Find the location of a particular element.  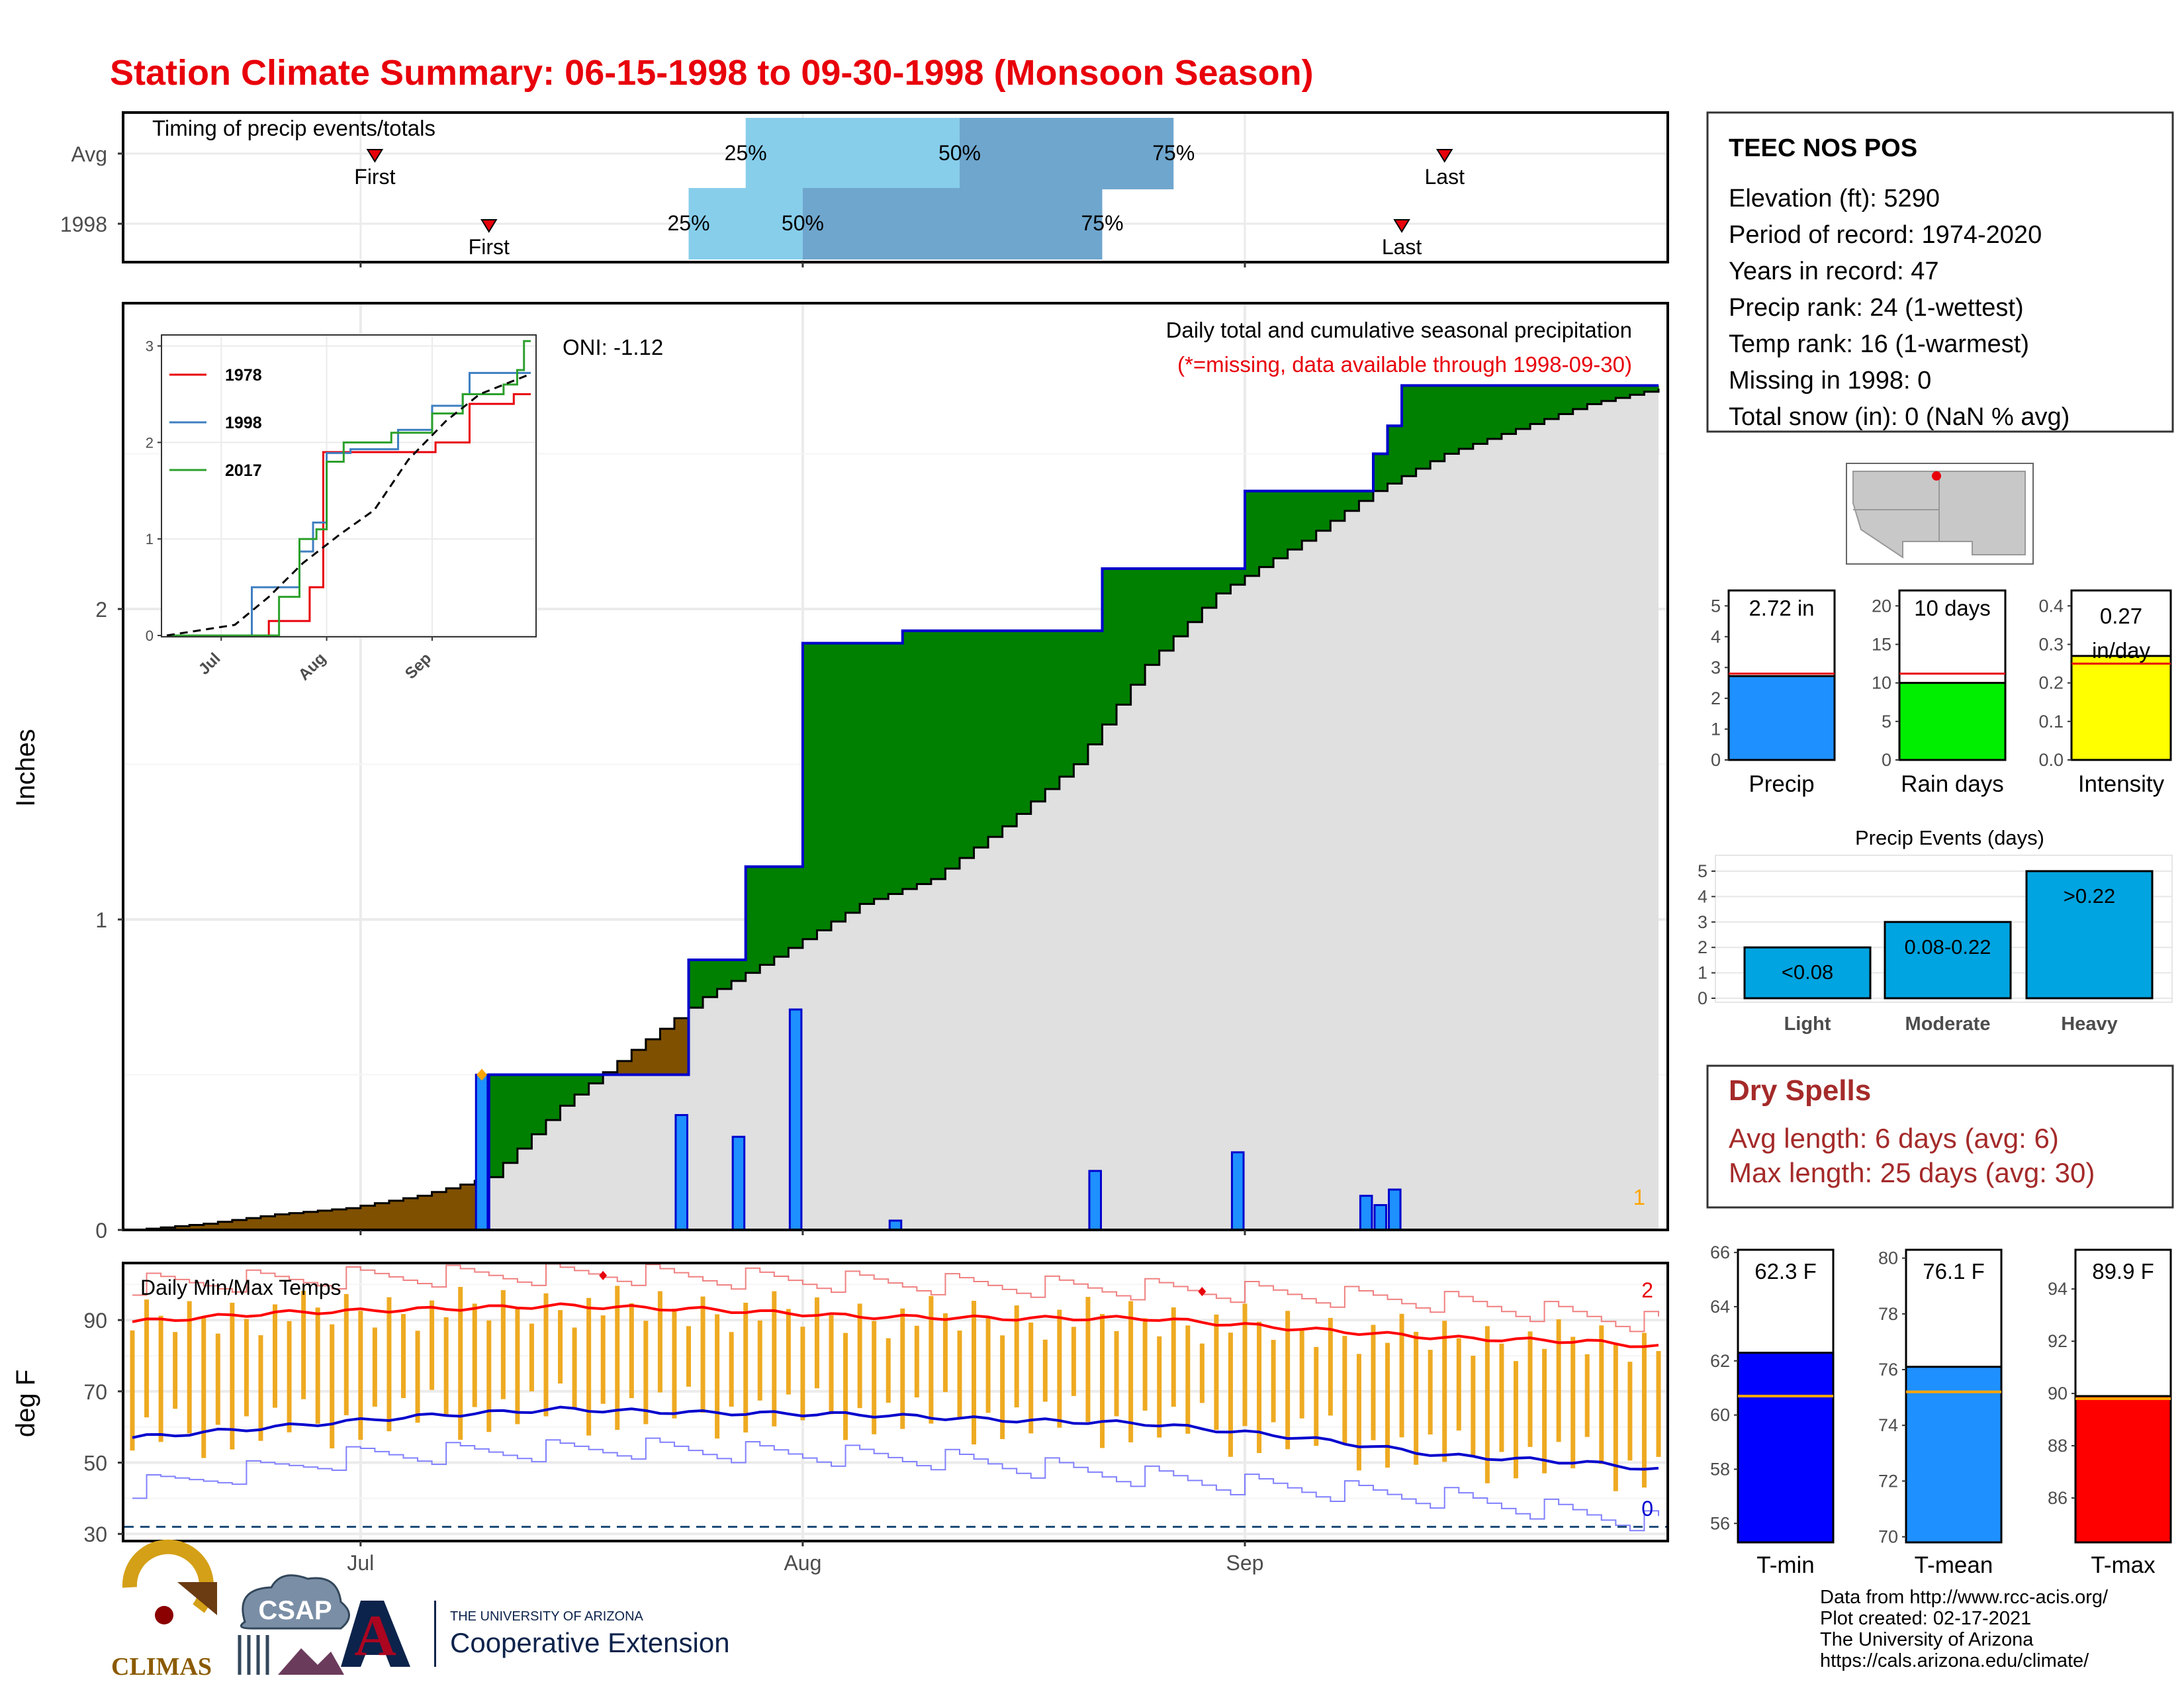

climas-logo: CLIMAS is located at coordinates (164, 1610).